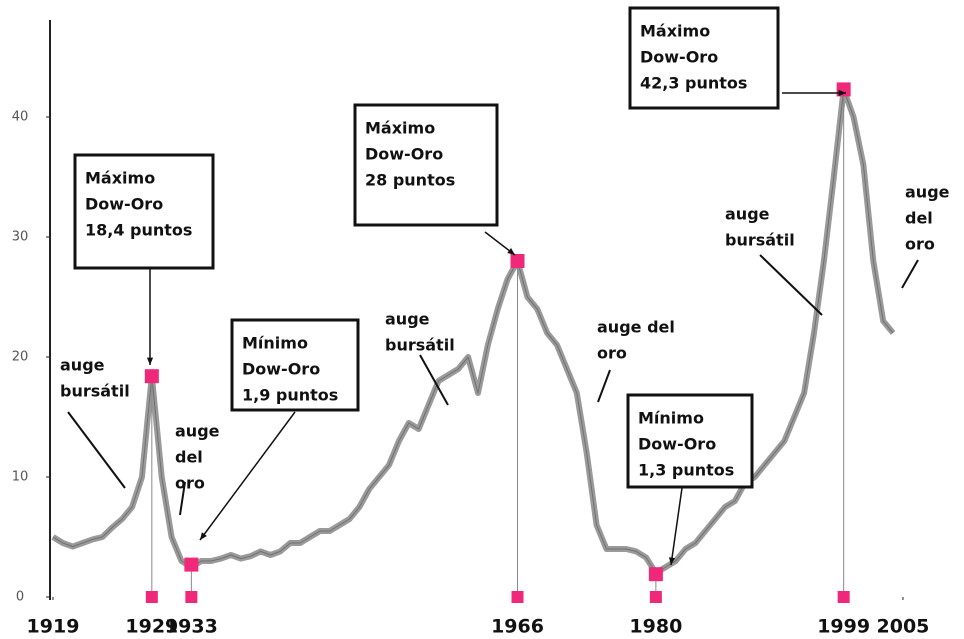  I want to click on x-tick-label: 1933, so click(191, 627).